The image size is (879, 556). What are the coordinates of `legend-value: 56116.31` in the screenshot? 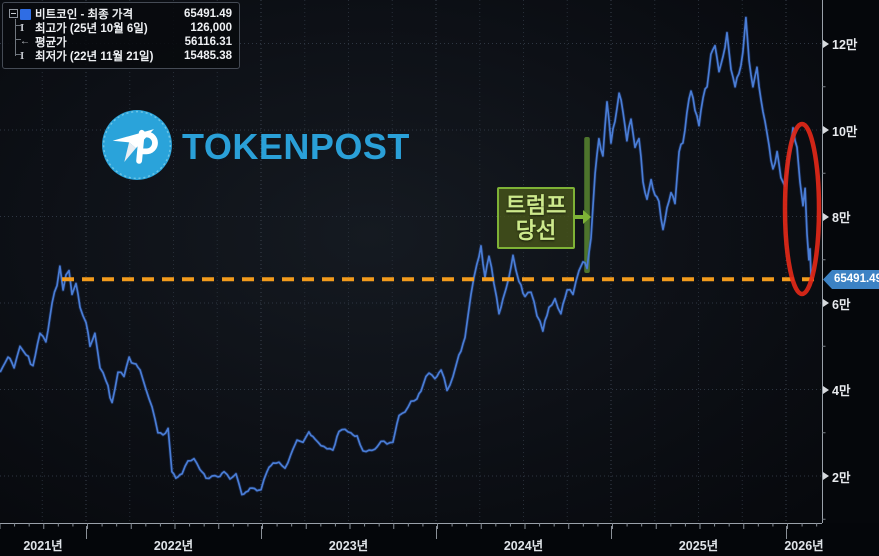 It's located at (208, 42).